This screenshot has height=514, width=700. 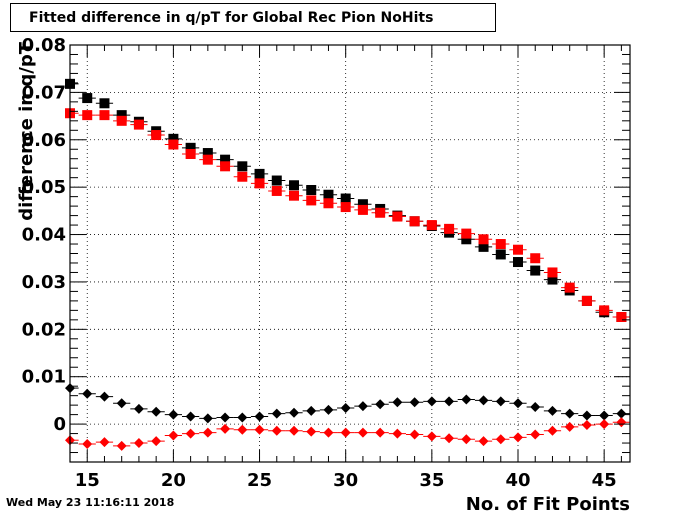 I want to click on y-tick-label: 0.08, so click(x=44, y=45).